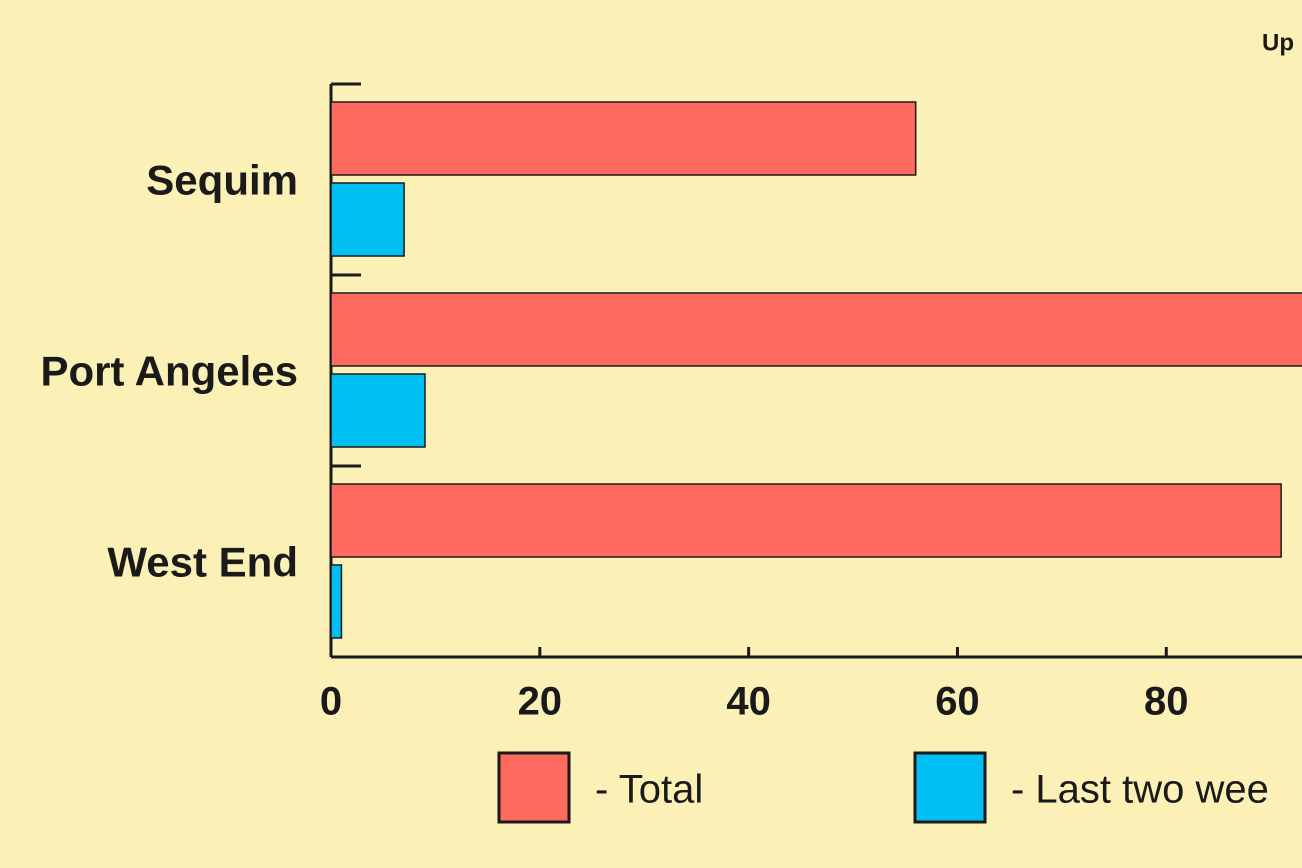 This screenshot has width=1302, height=868. Describe the element at coordinates (1166, 702) in the screenshot. I see `x-tick-label: 80` at that location.